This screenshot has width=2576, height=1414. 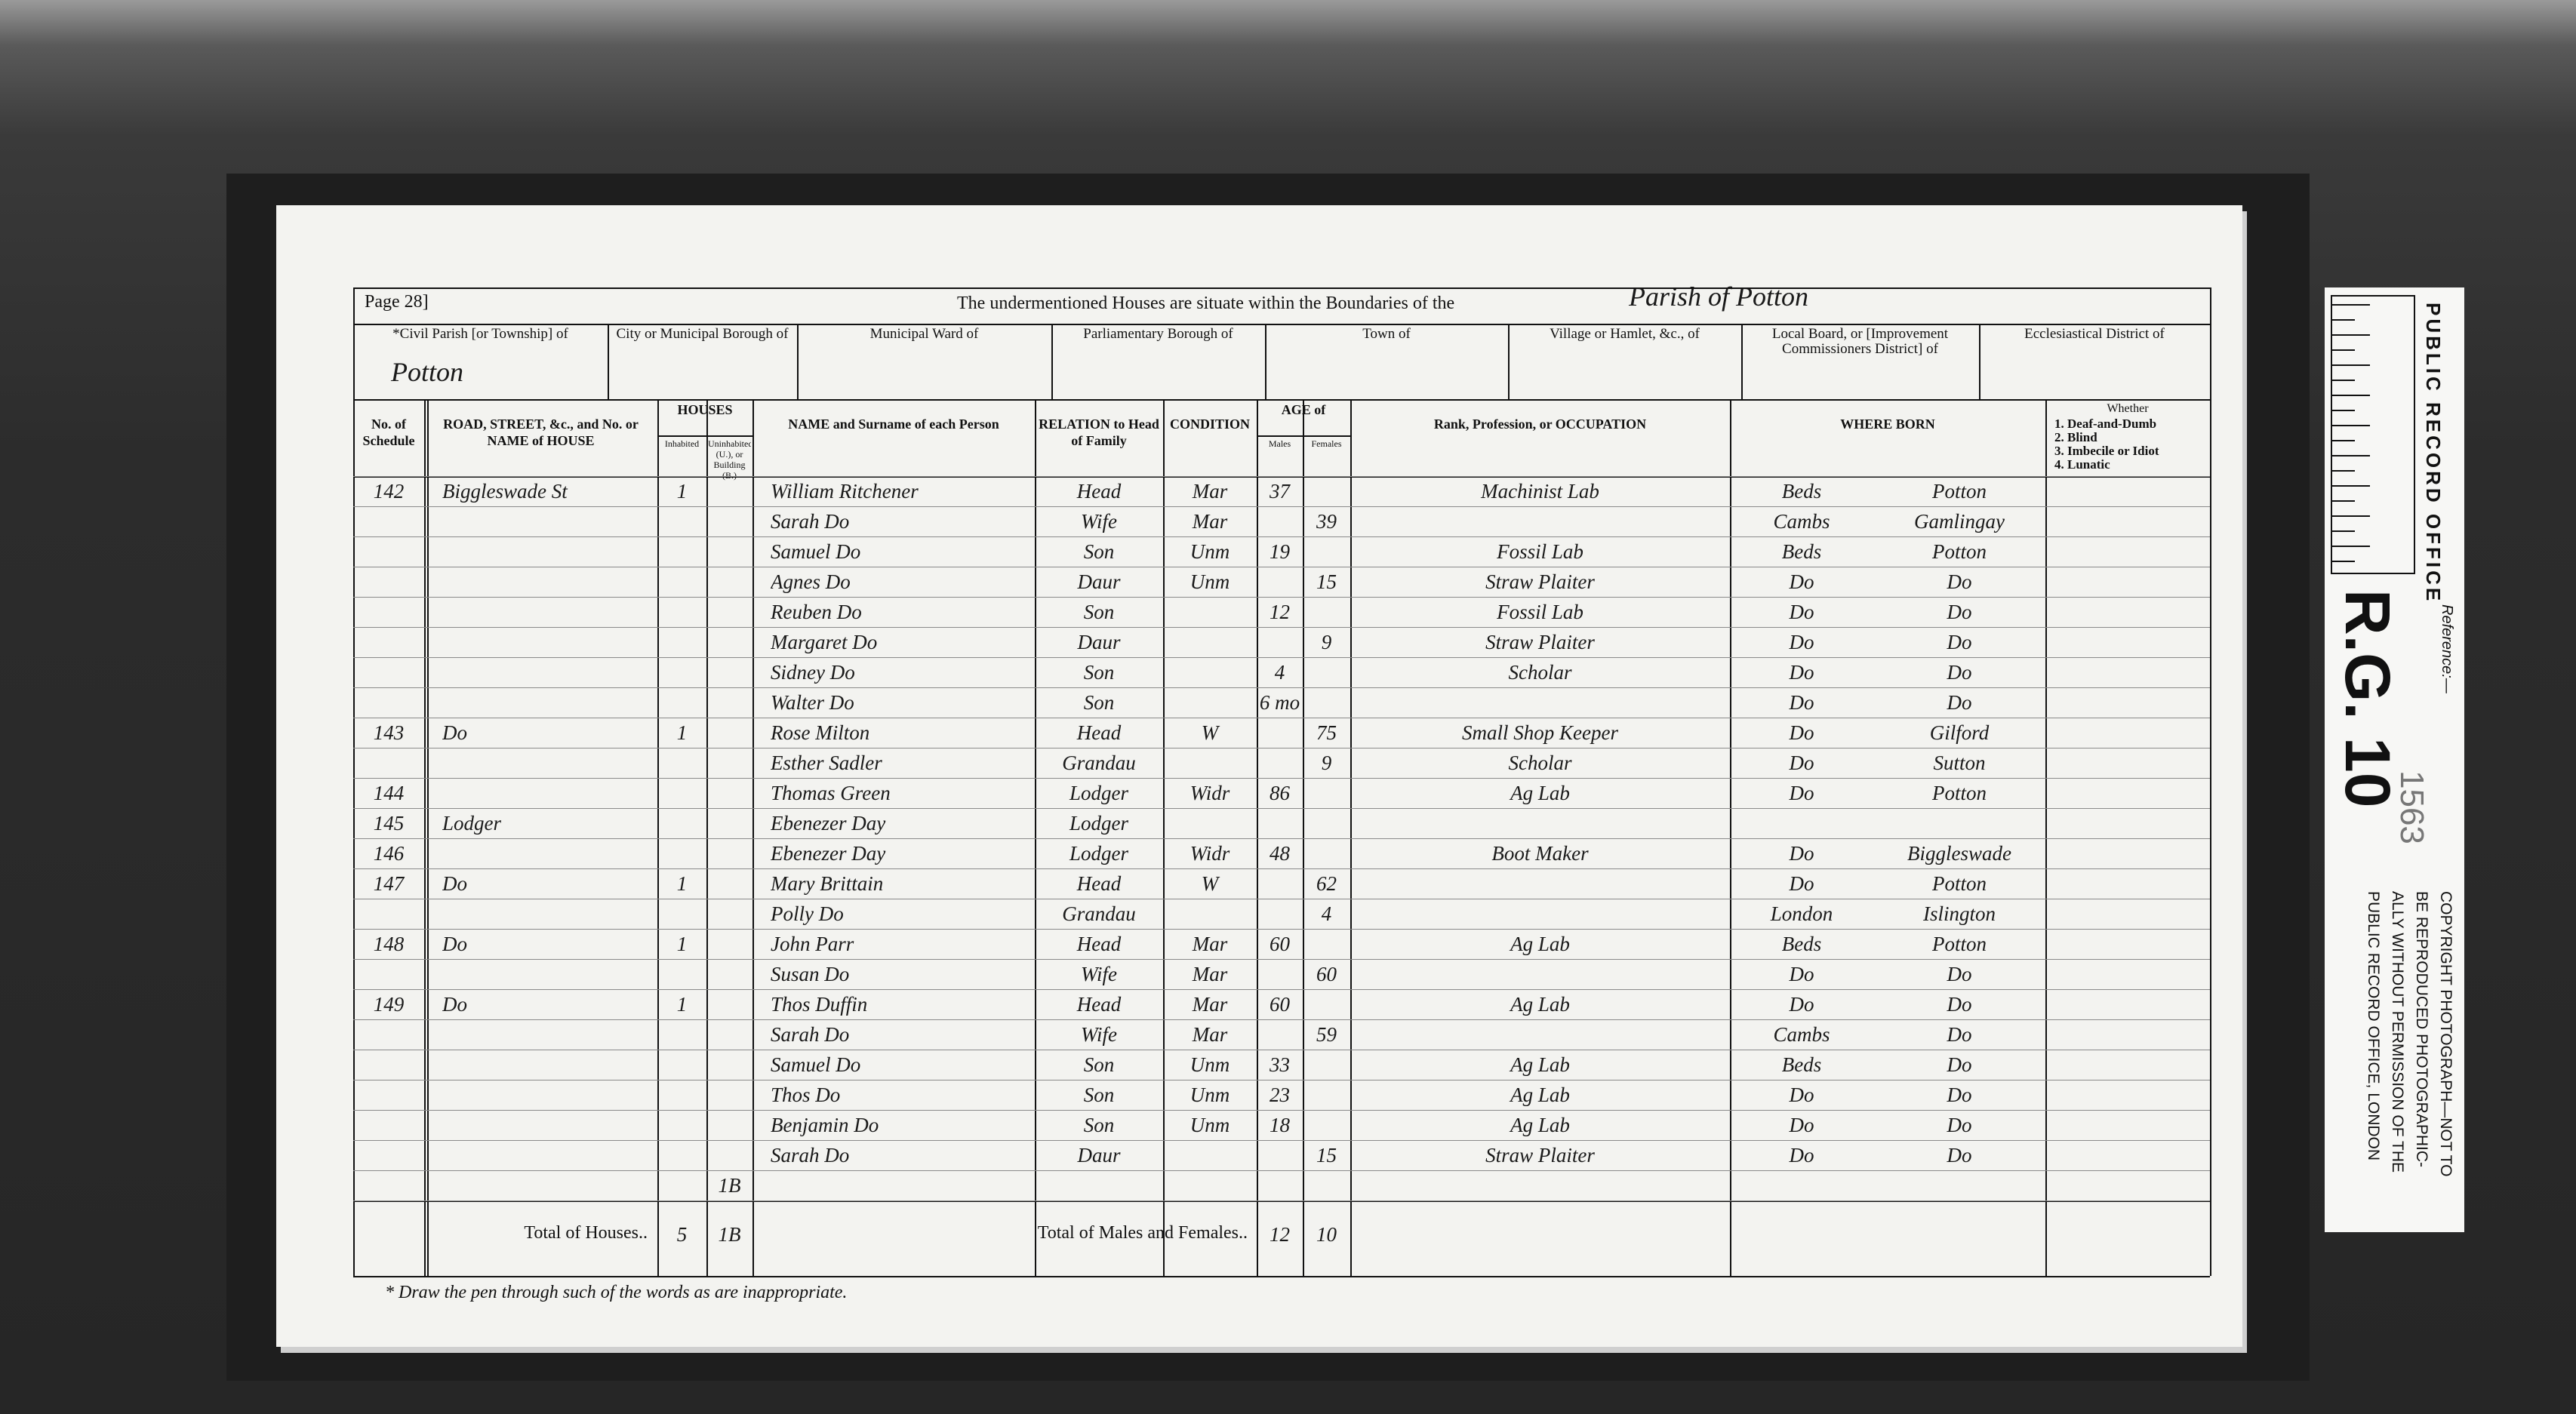 I want to click on cell-name: Rose Milton, so click(x=820, y=732).